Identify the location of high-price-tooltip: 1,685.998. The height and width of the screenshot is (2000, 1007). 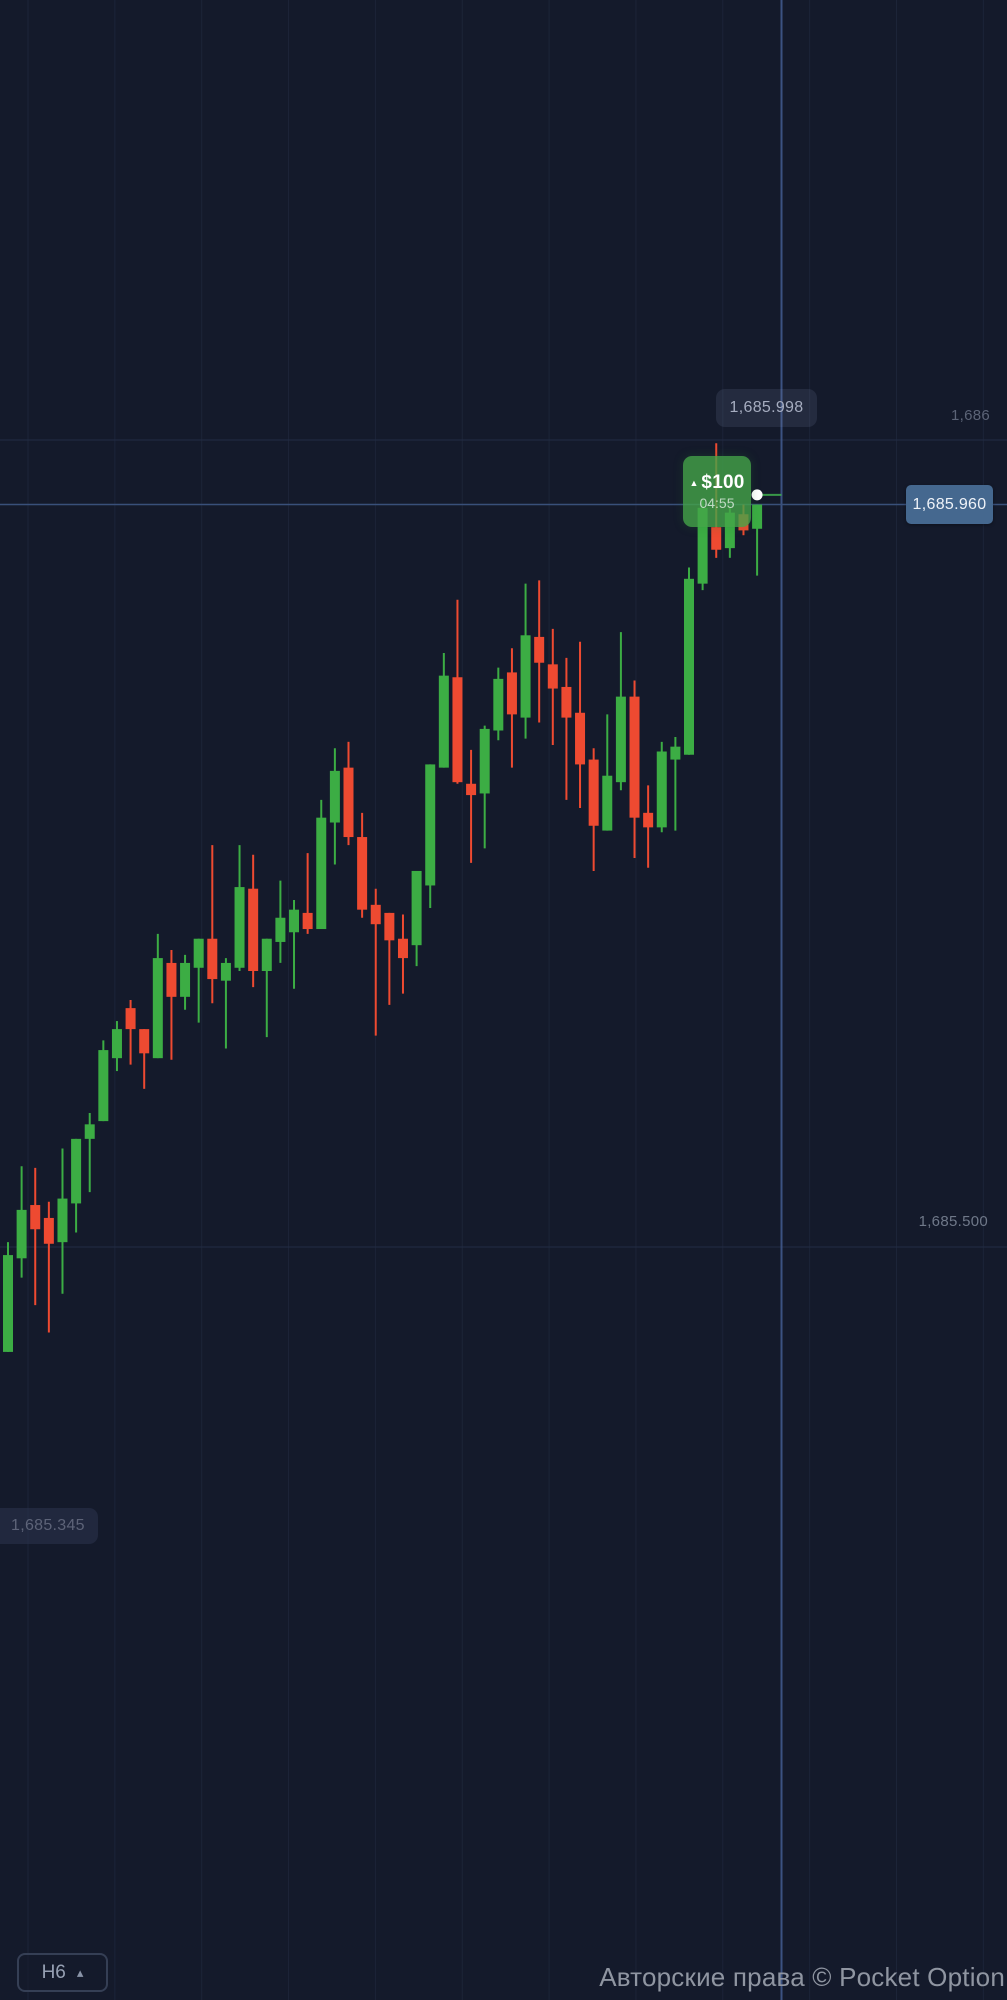
(766, 408).